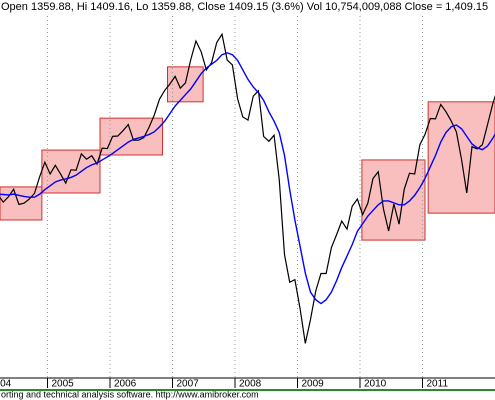 This screenshot has height=400, width=495. Describe the element at coordinates (188, 384) in the screenshot. I see `x-tick-label: 2007` at that location.